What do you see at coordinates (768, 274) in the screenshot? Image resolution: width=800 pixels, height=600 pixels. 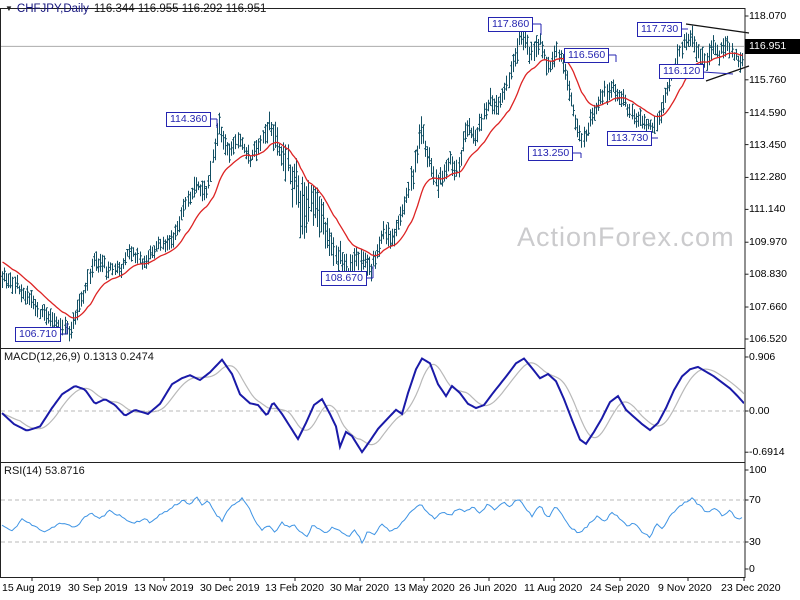 I see `price-axis-label: 108.830` at bounding box center [768, 274].